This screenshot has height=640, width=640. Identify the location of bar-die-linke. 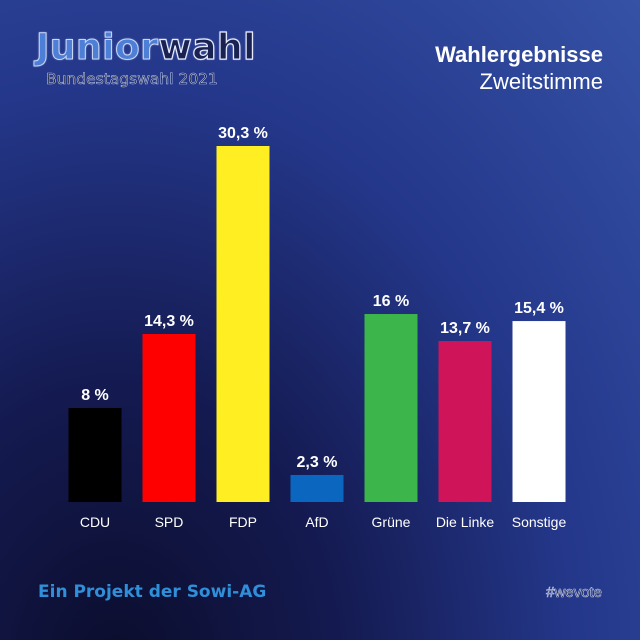
(465, 421).